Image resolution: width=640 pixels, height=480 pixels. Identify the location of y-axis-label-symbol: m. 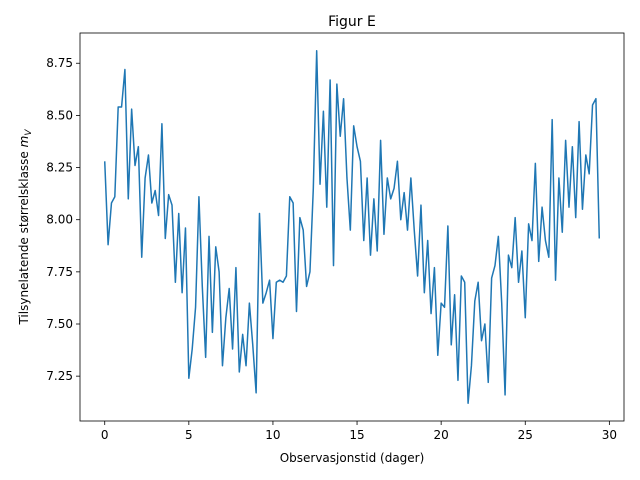
(24, 142).